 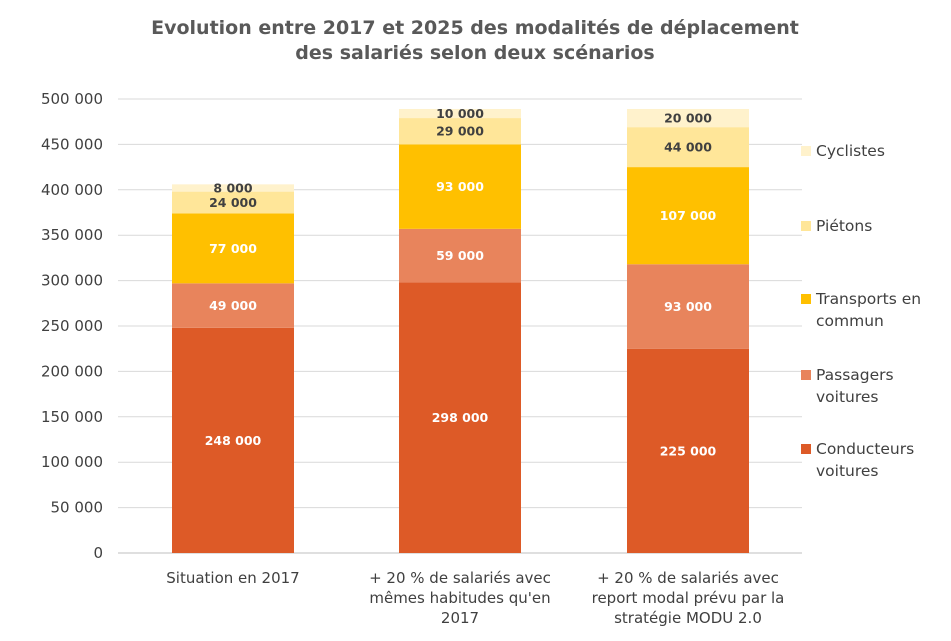 I want to click on data-label: 248 000, so click(x=233, y=440).